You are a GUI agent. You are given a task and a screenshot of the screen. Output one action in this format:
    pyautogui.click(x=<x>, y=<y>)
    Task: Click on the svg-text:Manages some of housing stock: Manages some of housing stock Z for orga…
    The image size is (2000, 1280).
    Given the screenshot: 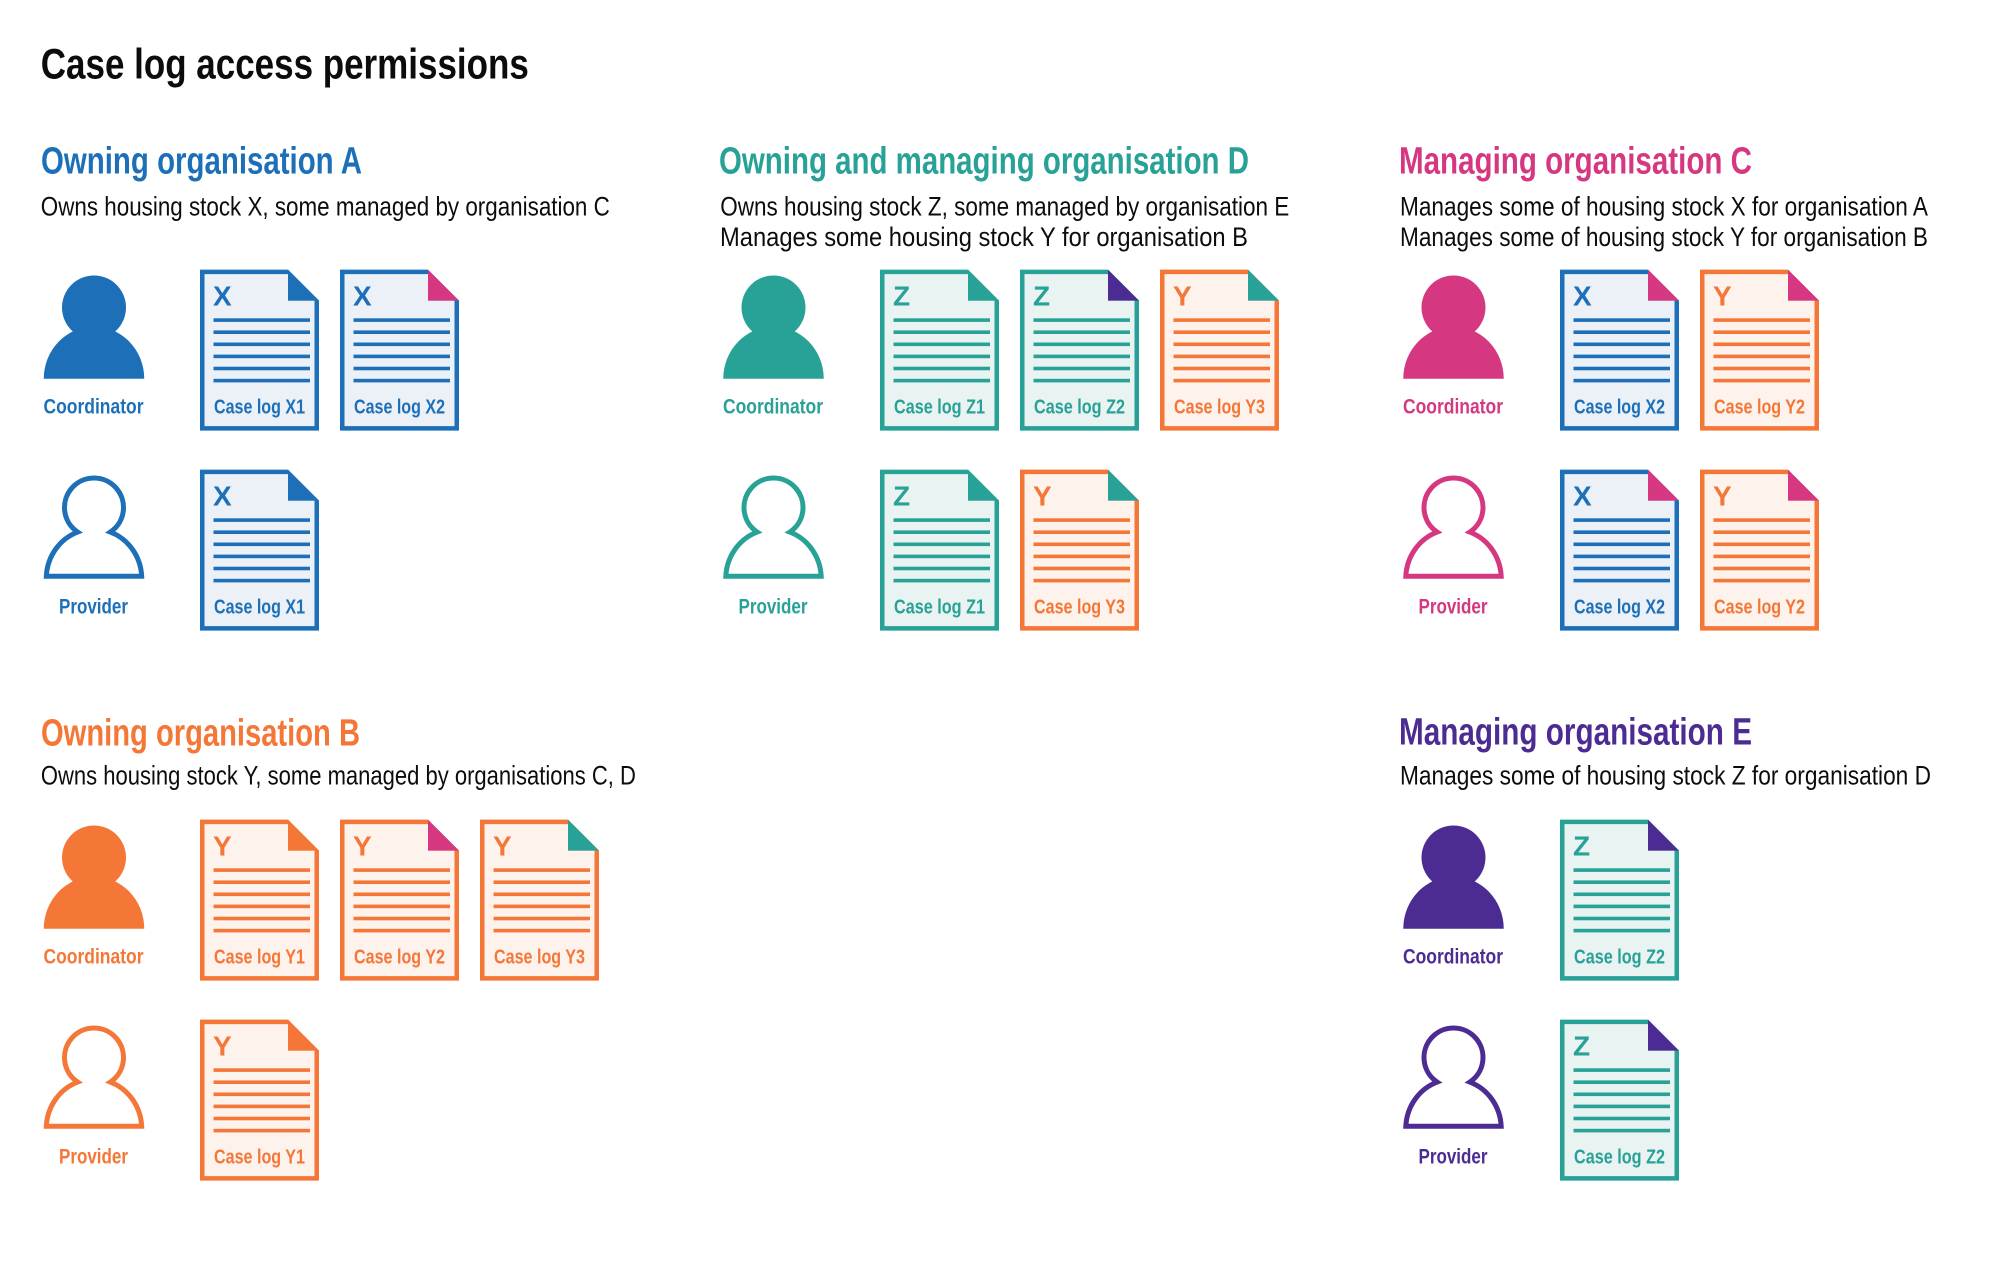 What is the action you would take?
    pyautogui.click(x=1665, y=775)
    